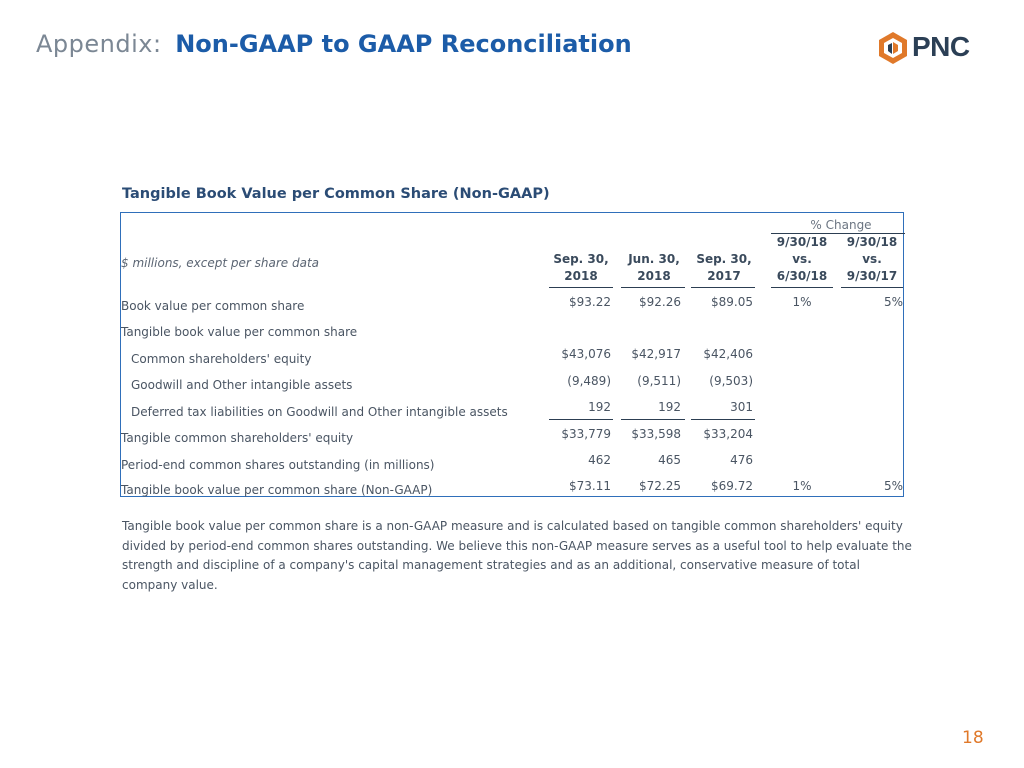 This screenshot has width=1024, height=768. I want to click on col-header-sep-2017: Sep. 30, 2017, so click(724, 268).